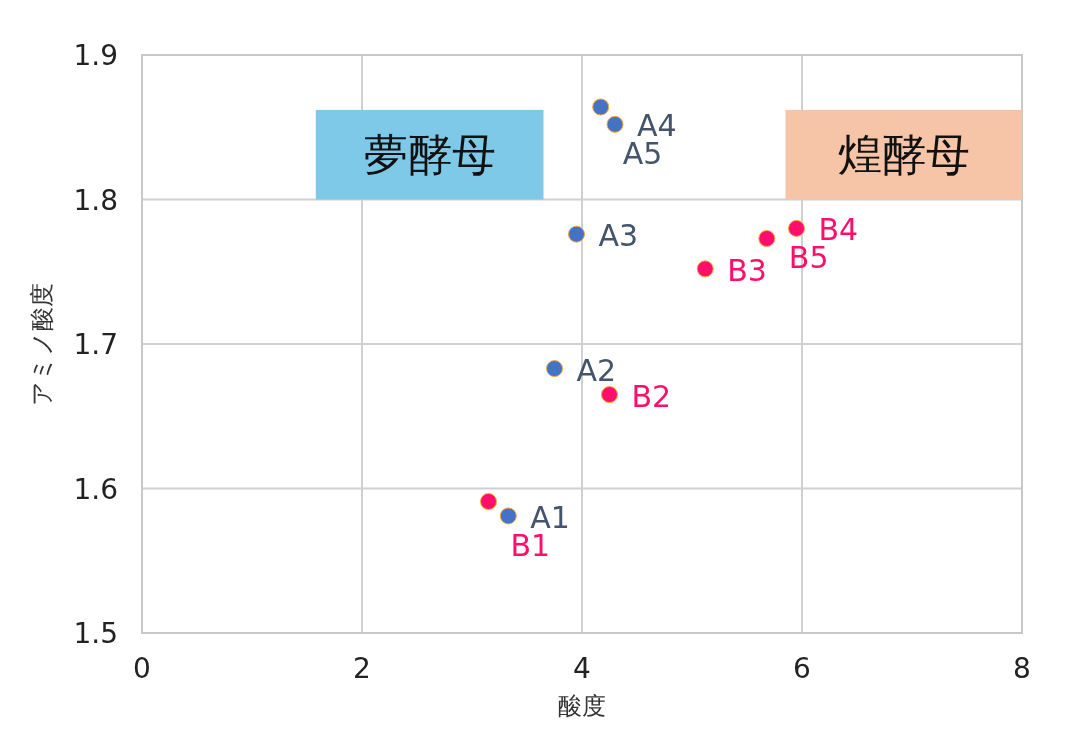 Image resolution: width=1069 pixels, height=732 pixels. Describe the element at coordinates (808, 258) in the screenshot. I see `data-label: B5` at that location.